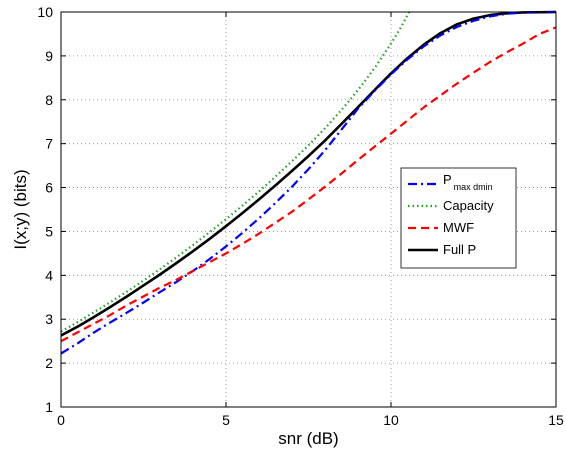 The width and height of the screenshot is (566, 452). Describe the element at coordinates (20, 209) in the screenshot. I see `y-axis-label: I(x;y) (bits)` at that location.